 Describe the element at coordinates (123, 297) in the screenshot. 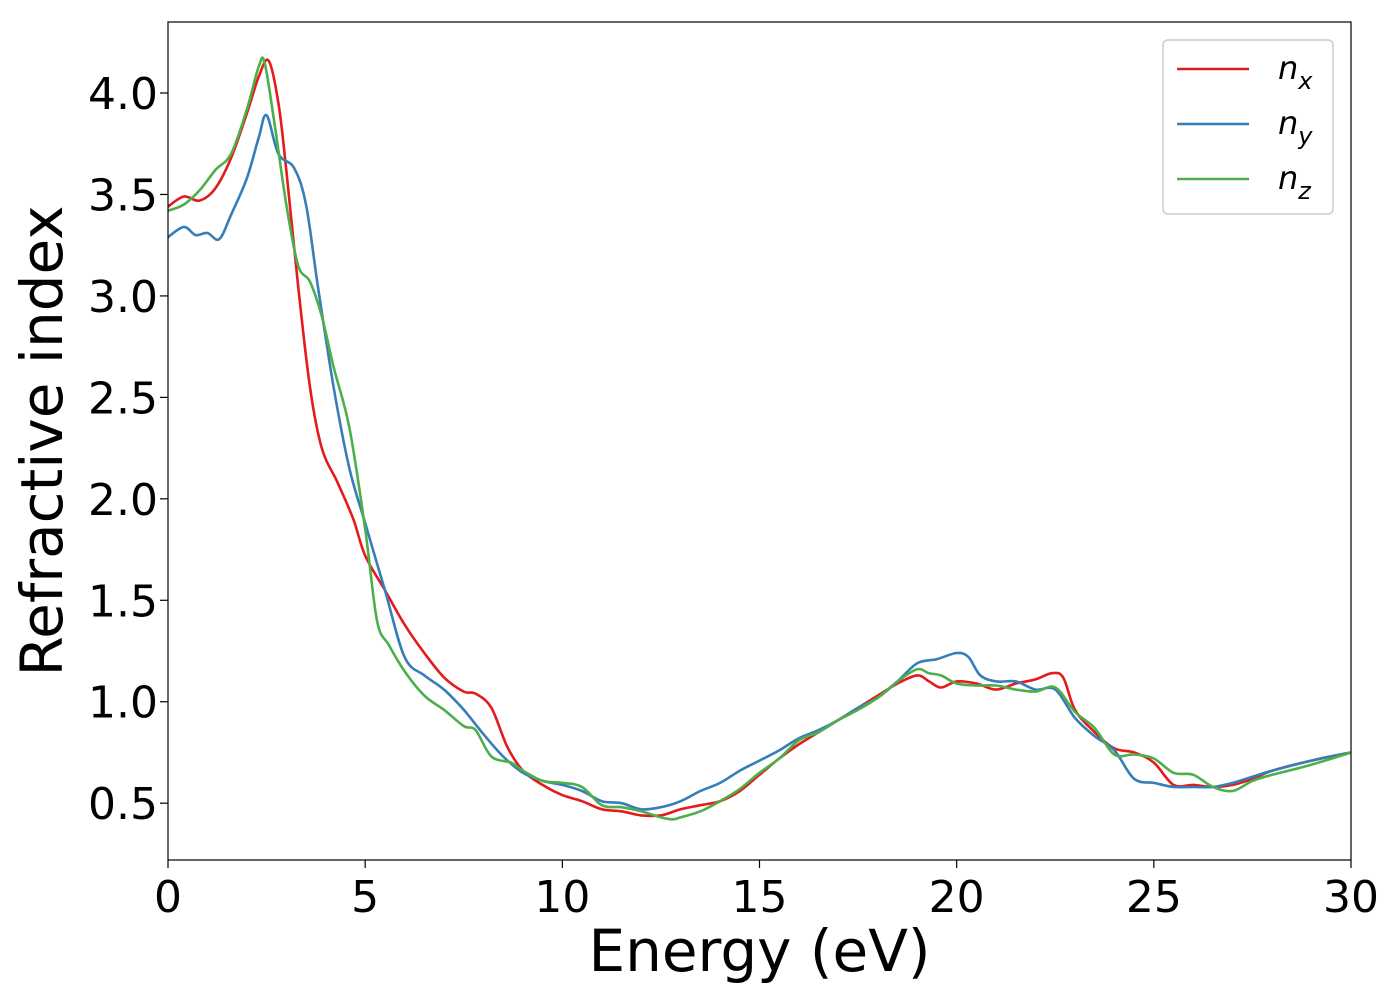

I see `y-tick-label: 3.0` at that location.